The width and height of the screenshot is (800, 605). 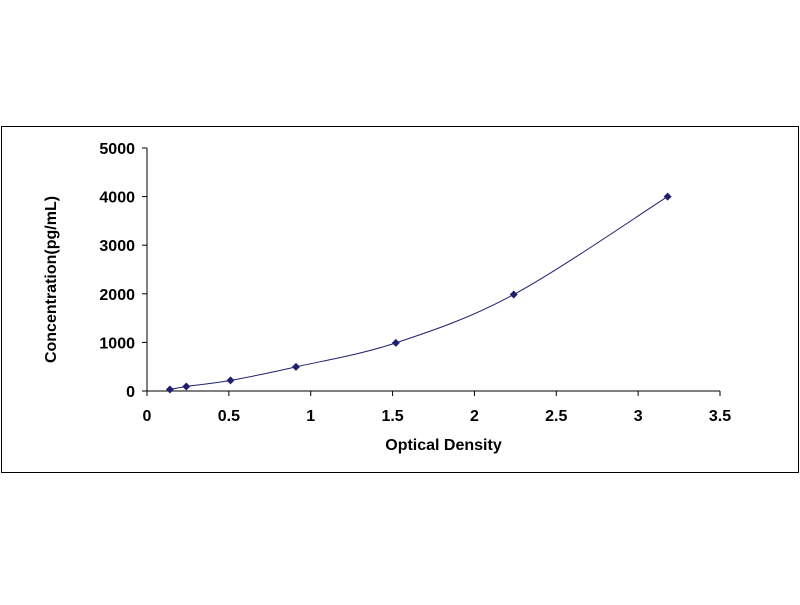 I want to click on x-tick-label: 0, so click(x=147, y=416).